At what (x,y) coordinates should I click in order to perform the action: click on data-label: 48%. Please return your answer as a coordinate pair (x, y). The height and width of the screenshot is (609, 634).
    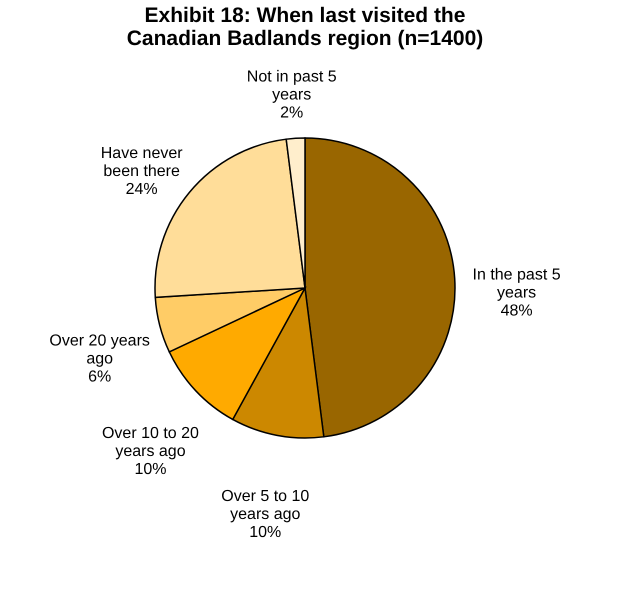
    Looking at the image, I should click on (516, 311).